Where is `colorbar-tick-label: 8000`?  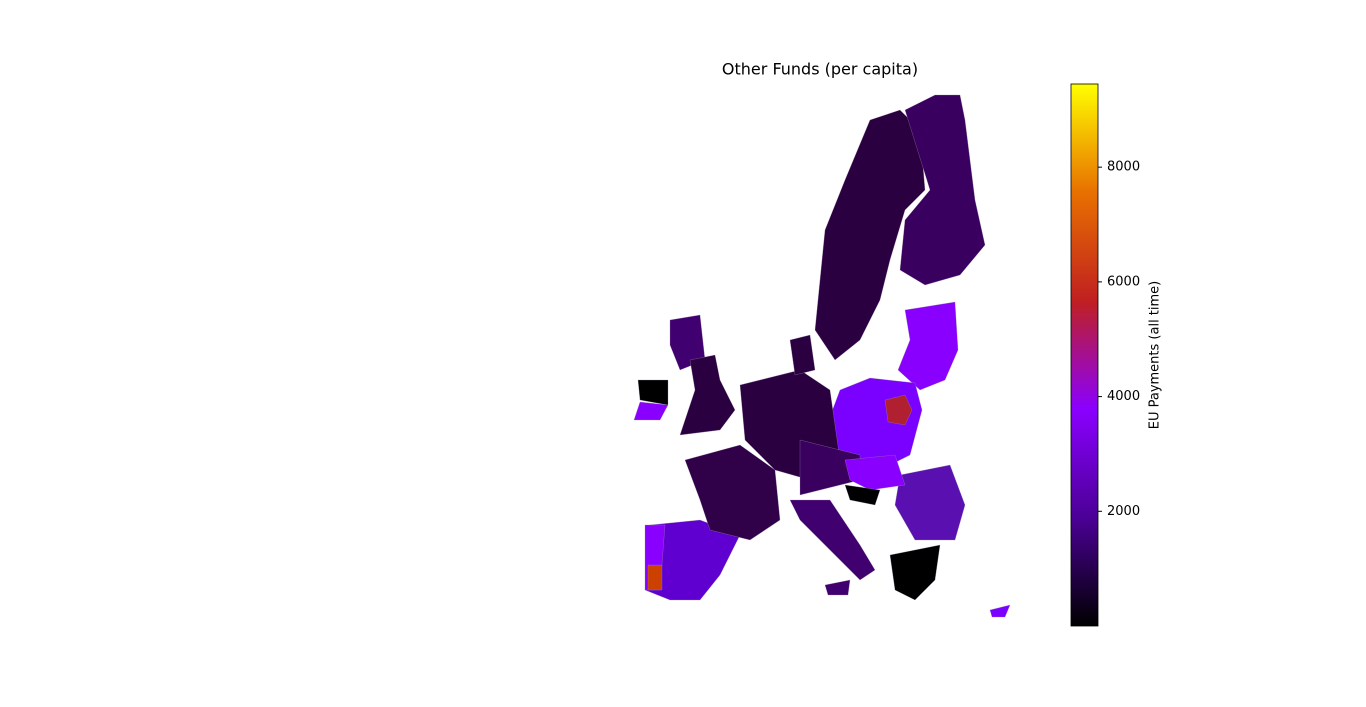 colorbar-tick-label: 8000 is located at coordinates (1123, 167).